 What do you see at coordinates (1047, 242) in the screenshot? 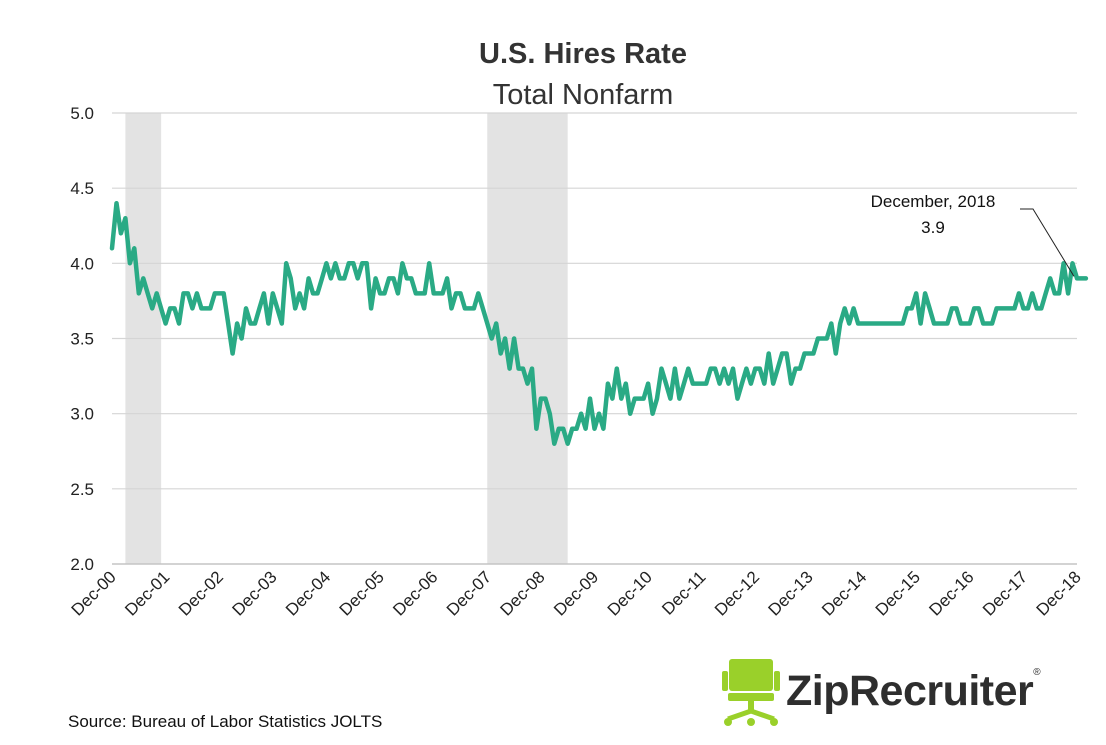
I see `annotation-leader-line` at bounding box center [1047, 242].